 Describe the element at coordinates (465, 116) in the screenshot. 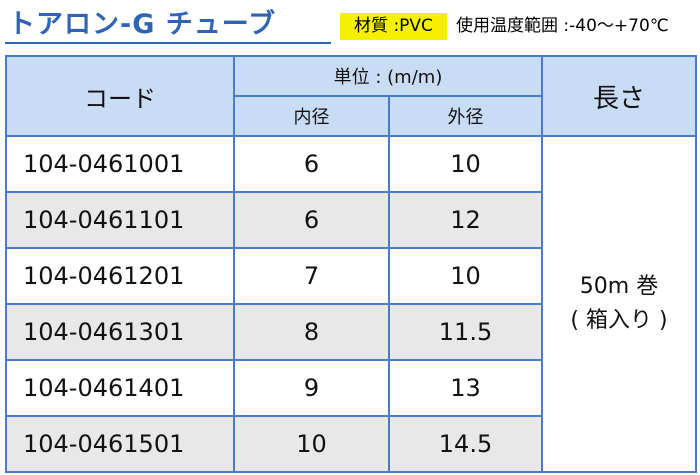

I see `header-cell: 外径` at that location.